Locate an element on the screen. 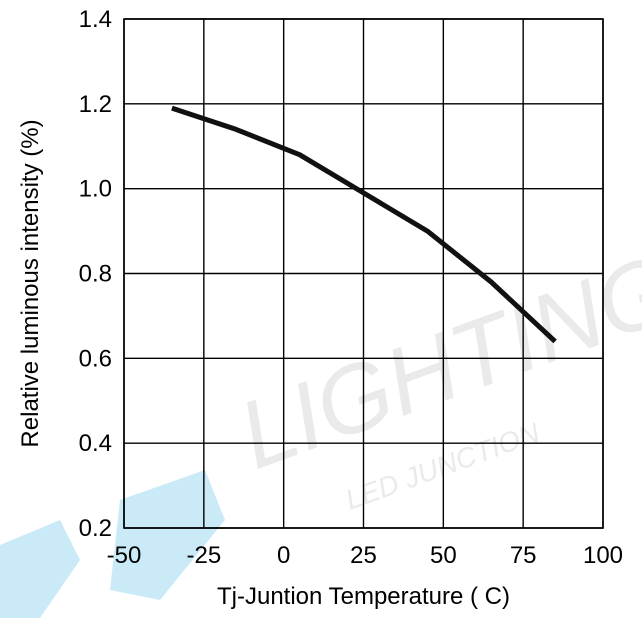  x-tick-label: 75 is located at coordinates (523, 555).